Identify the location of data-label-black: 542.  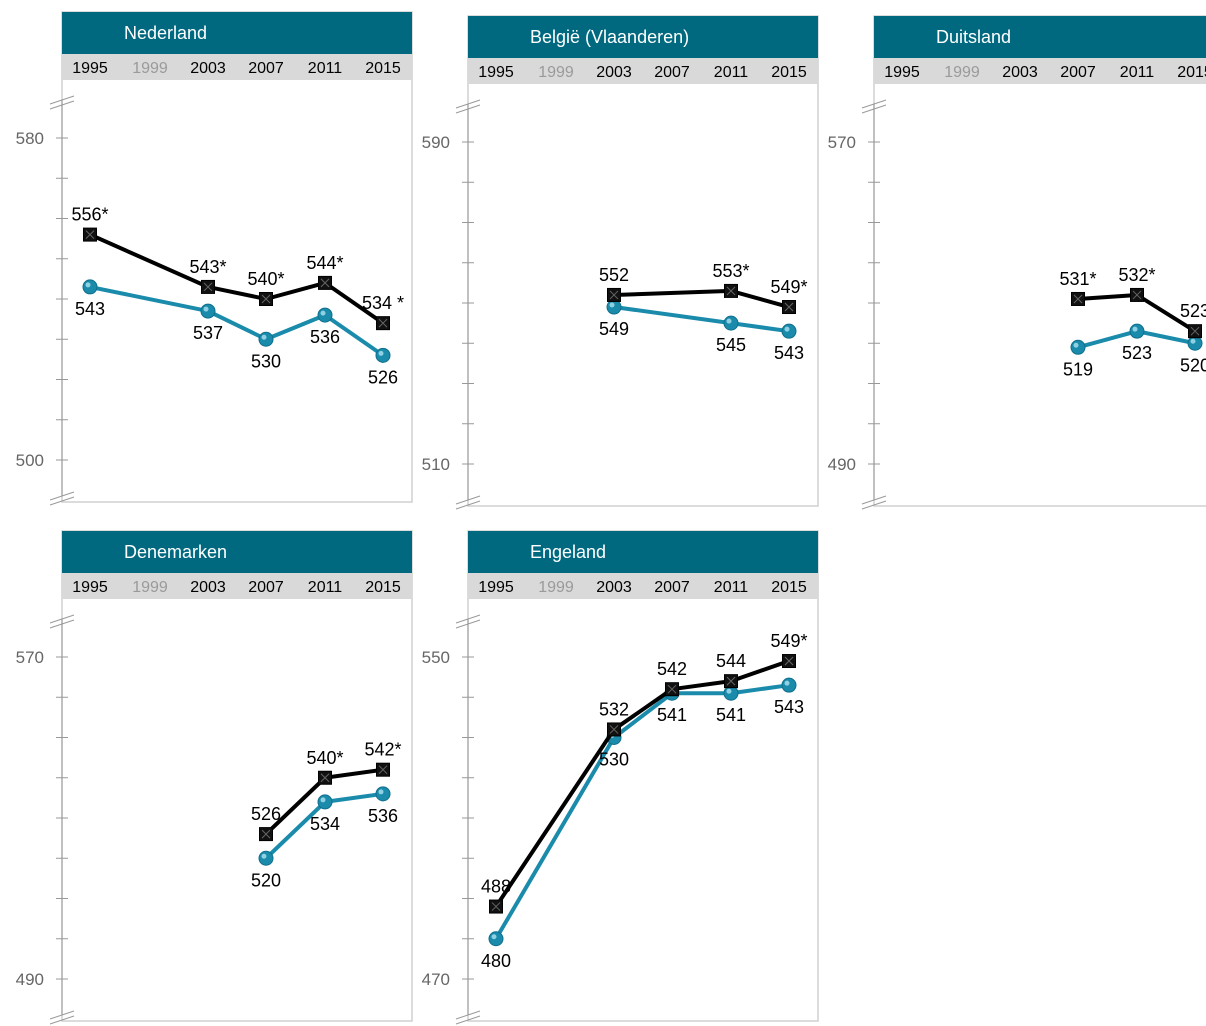
(672, 669).